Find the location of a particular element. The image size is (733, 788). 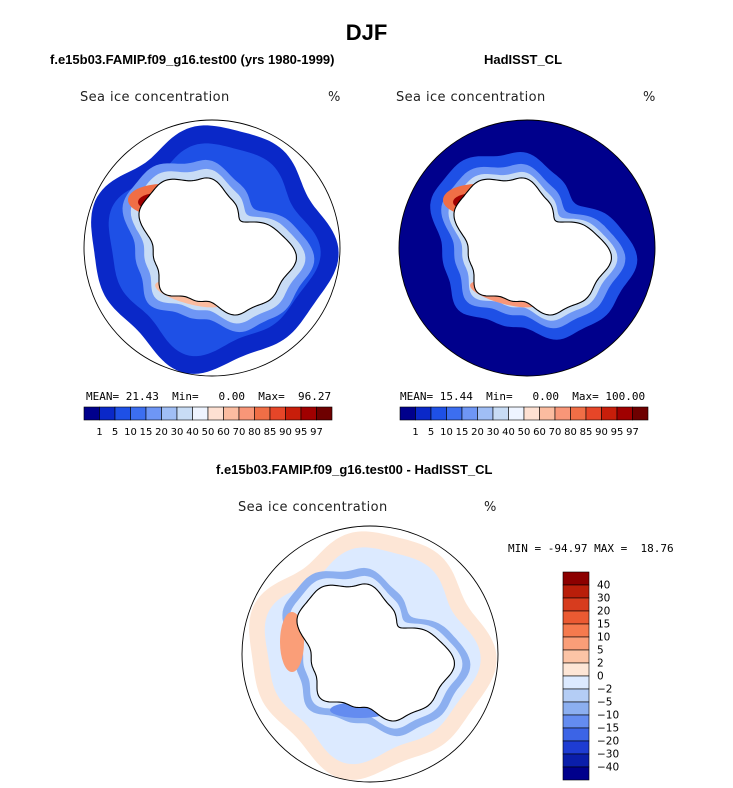

panel1-max-label: Max= is located at coordinates (271, 396).